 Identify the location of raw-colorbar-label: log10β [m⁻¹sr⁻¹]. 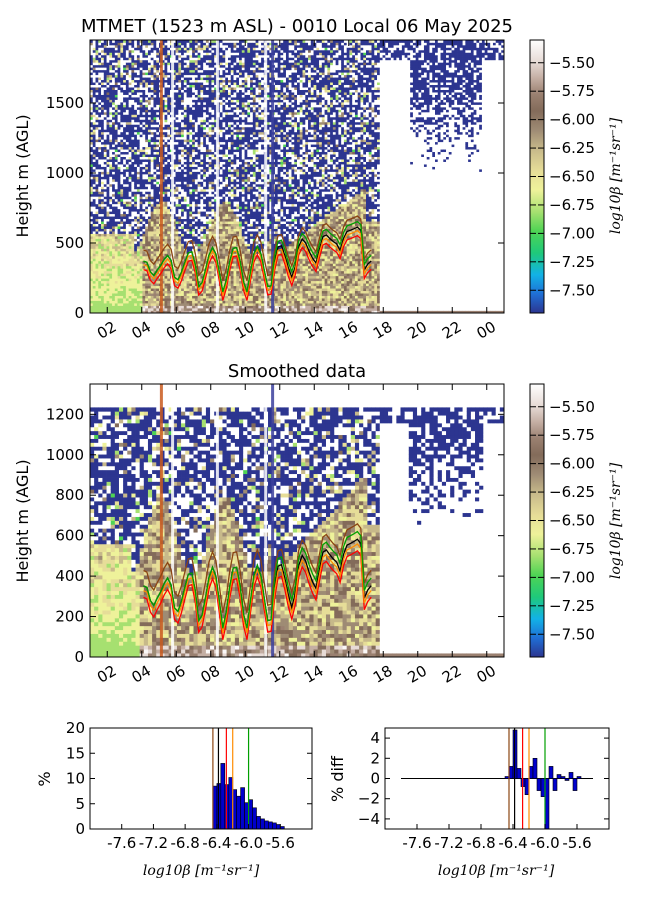
(616, 175).